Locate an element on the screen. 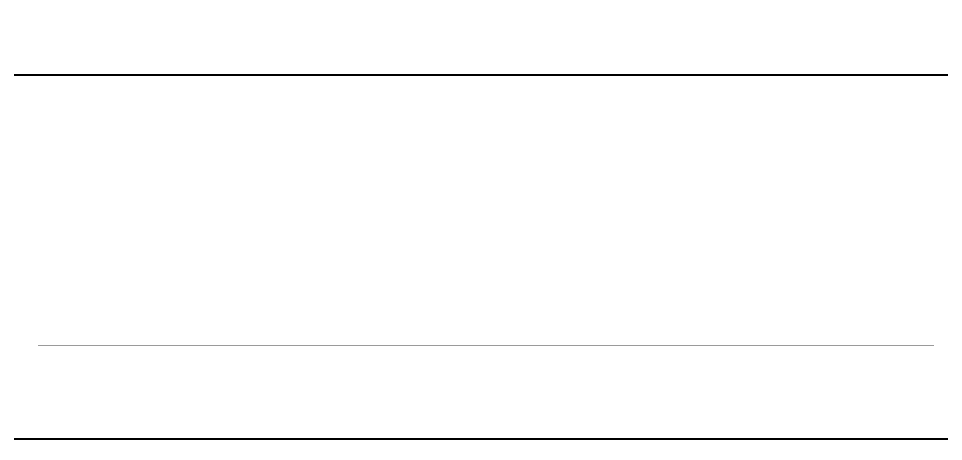  x-axis-line is located at coordinates (486, 345).